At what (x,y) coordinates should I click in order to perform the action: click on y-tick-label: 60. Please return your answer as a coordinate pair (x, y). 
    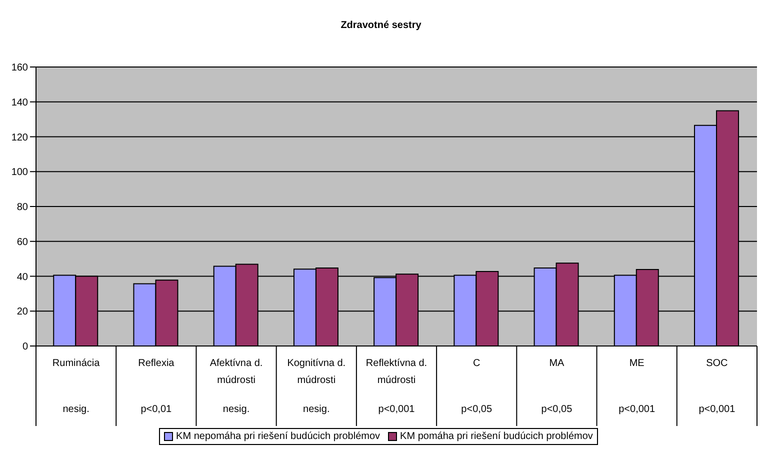
    Looking at the image, I should click on (22, 242).